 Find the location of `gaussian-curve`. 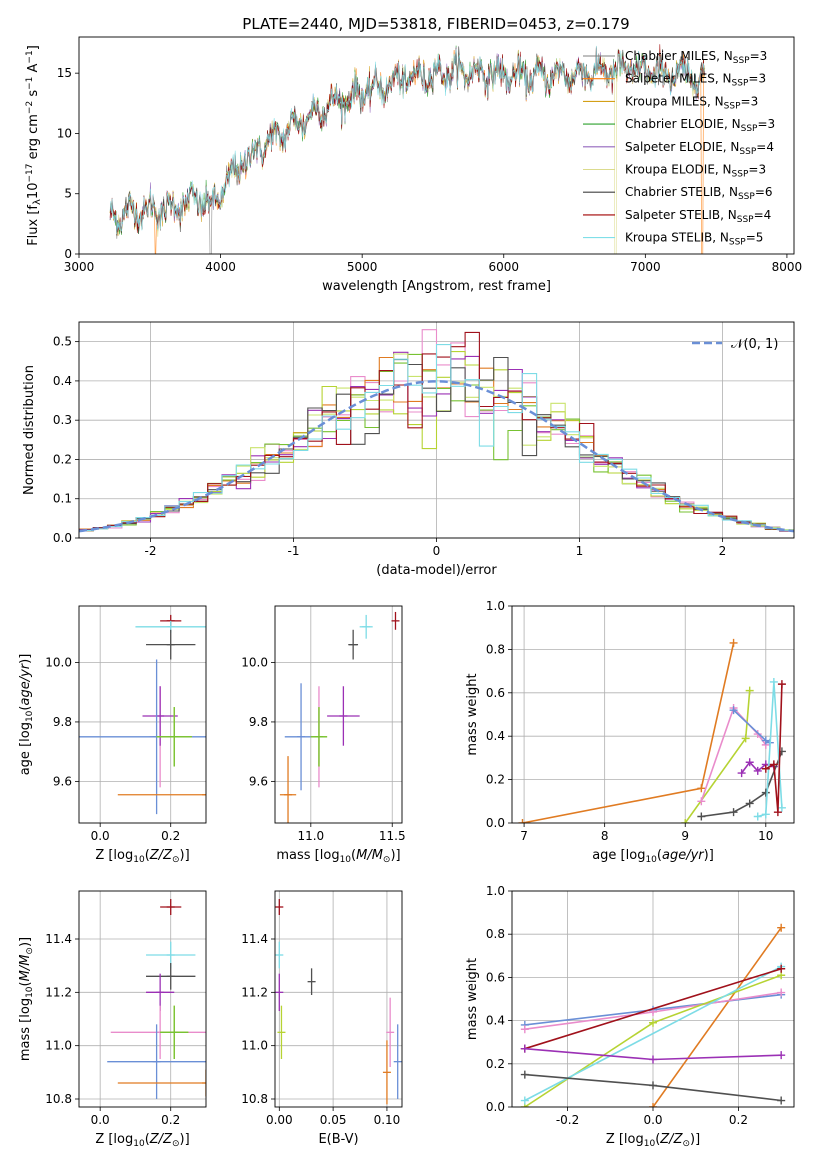

gaussian-curve is located at coordinates (436, 456).